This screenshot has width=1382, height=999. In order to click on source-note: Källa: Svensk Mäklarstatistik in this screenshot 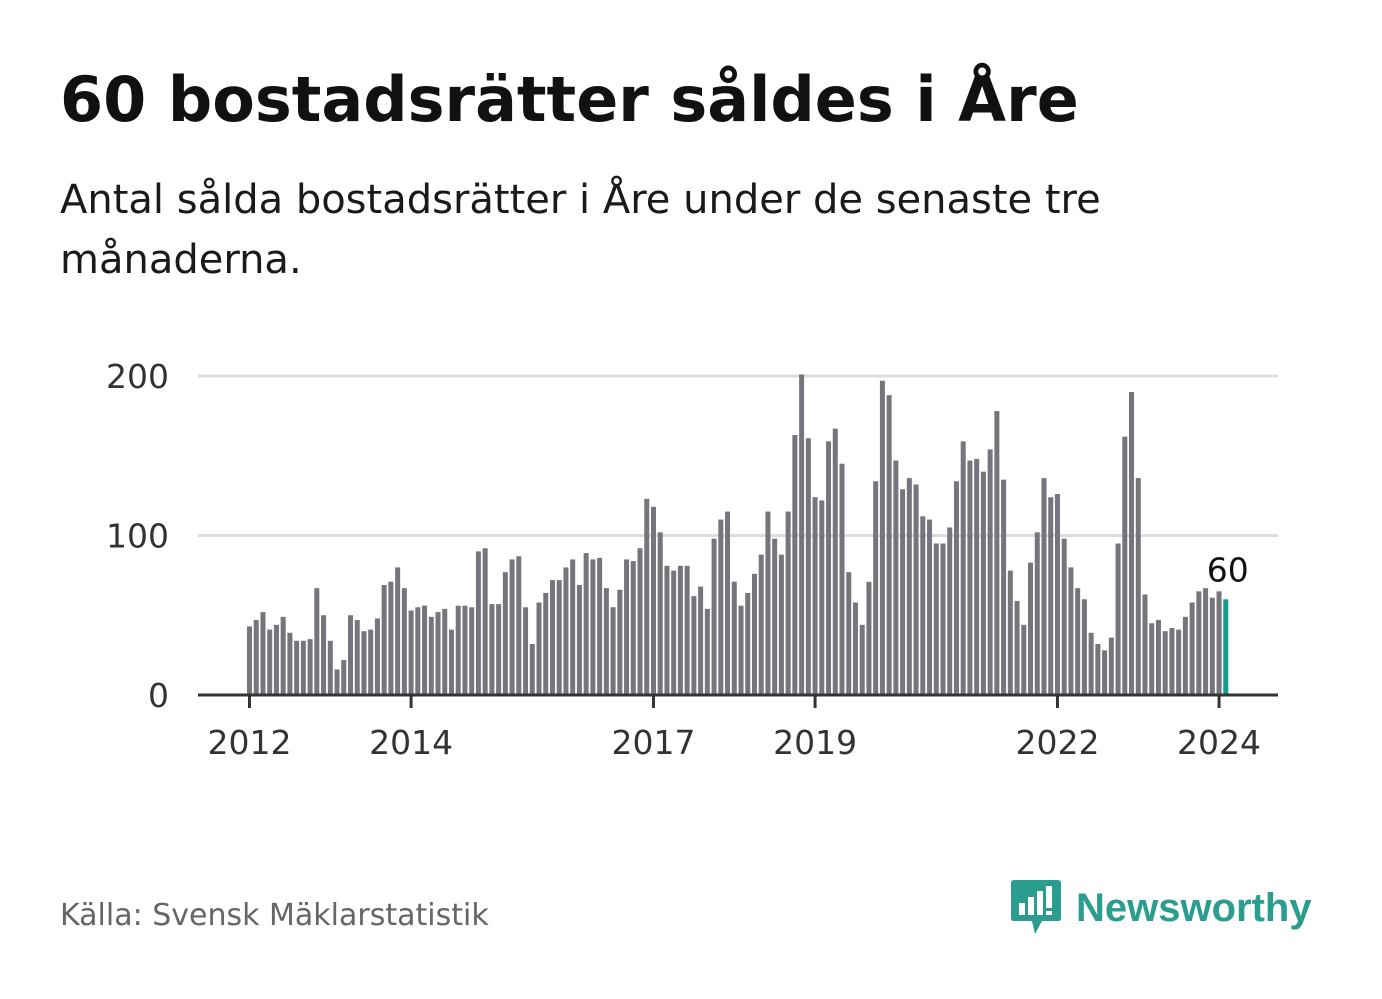, I will do `click(274, 915)`.